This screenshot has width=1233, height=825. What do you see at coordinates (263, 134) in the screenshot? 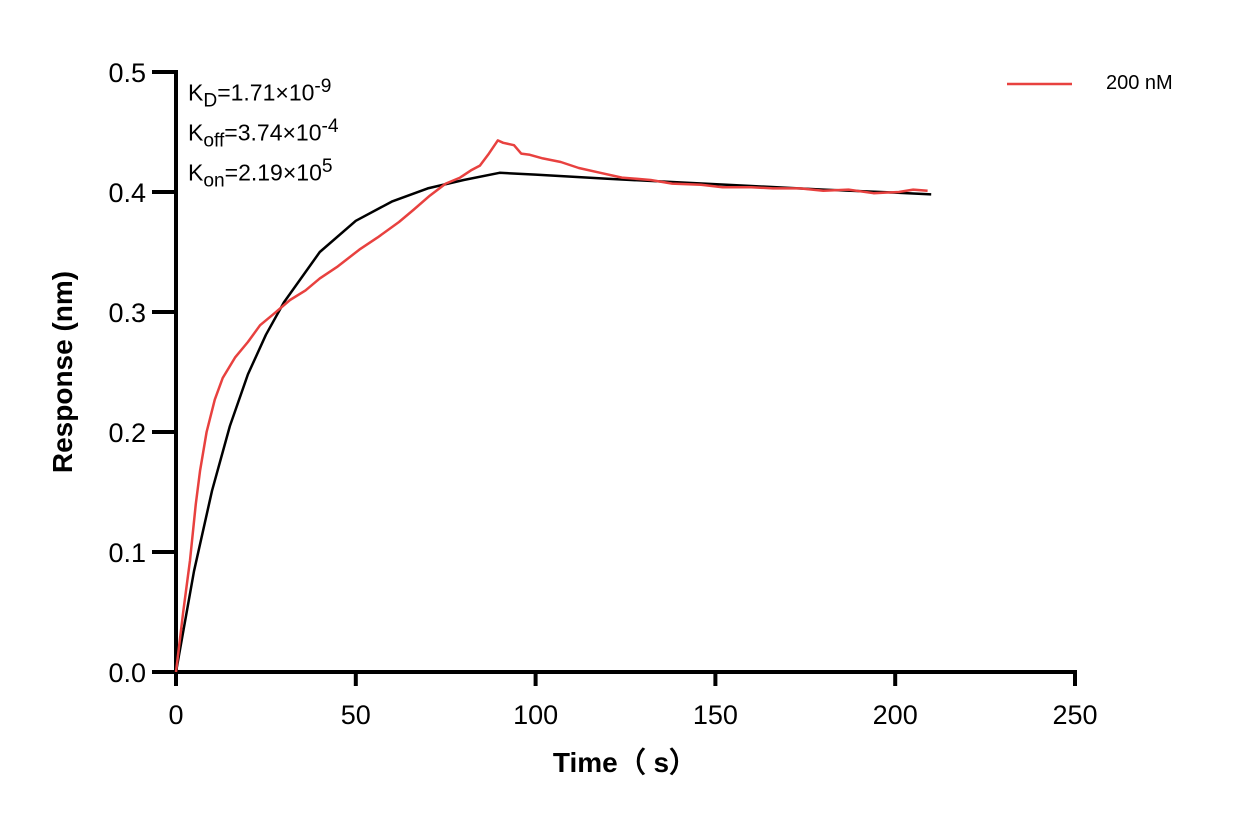
I see `koff-annotation: Koff=3.74×10-4` at bounding box center [263, 134].